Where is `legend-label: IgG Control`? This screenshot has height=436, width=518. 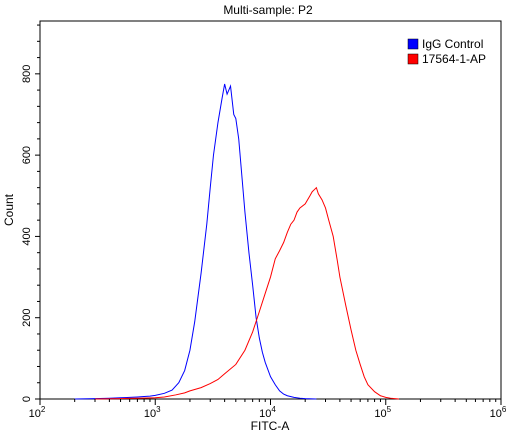 legend-label: IgG Control is located at coordinates (452, 44).